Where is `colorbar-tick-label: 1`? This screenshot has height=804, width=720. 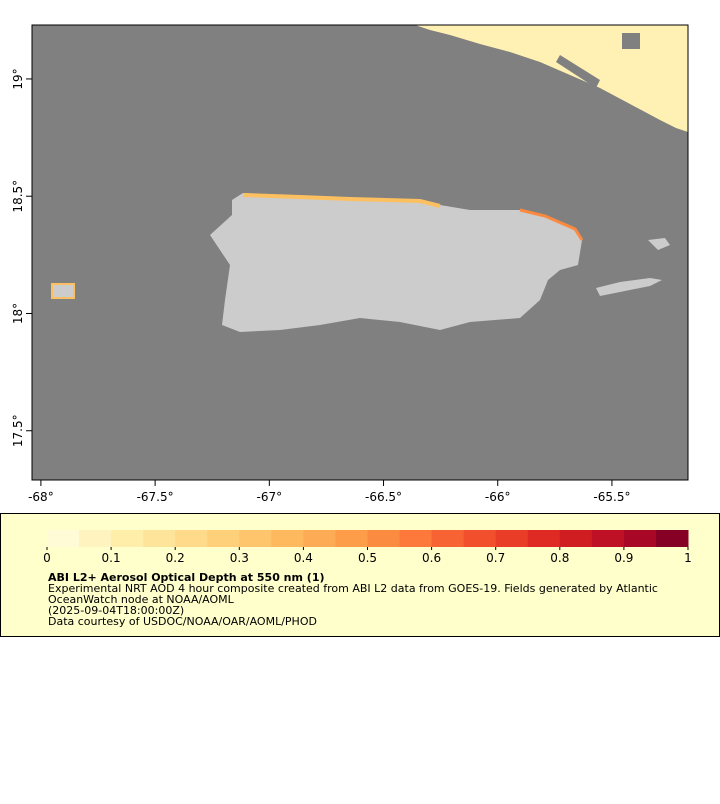
colorbar-tick-label: 1 is located at coordinates (688, 558).